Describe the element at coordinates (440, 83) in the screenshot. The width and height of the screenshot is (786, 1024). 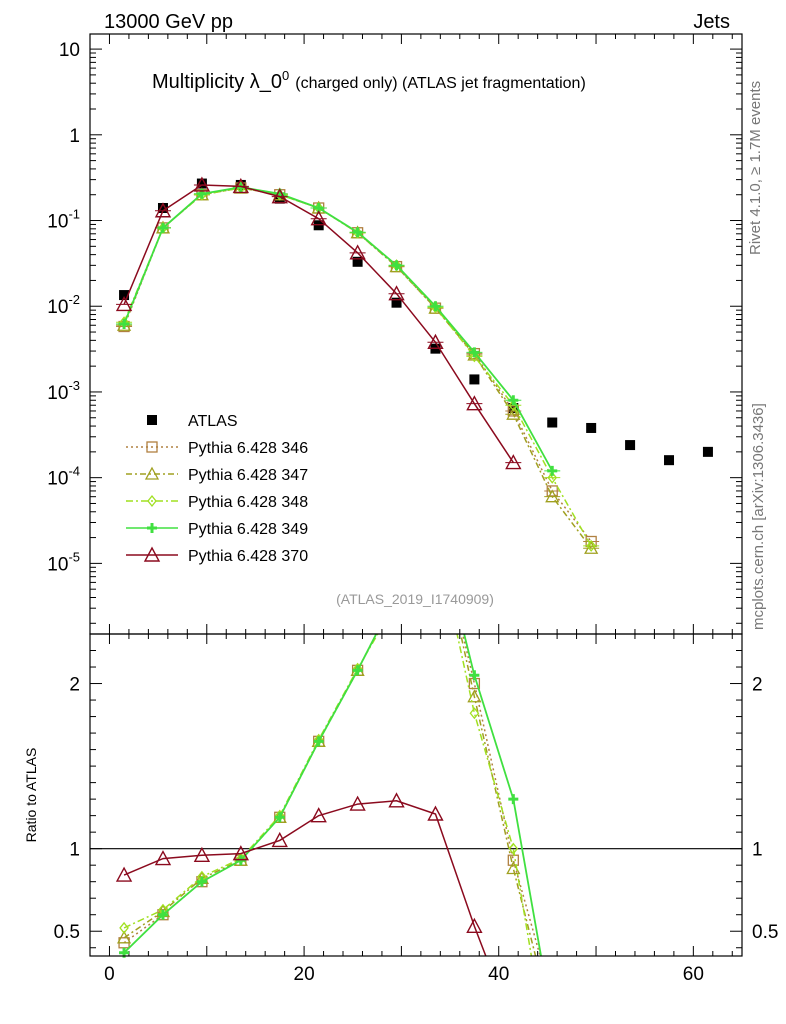
I see `plot-title-sub: (charged only) (ATLAS jet fragmentation)` at that location.